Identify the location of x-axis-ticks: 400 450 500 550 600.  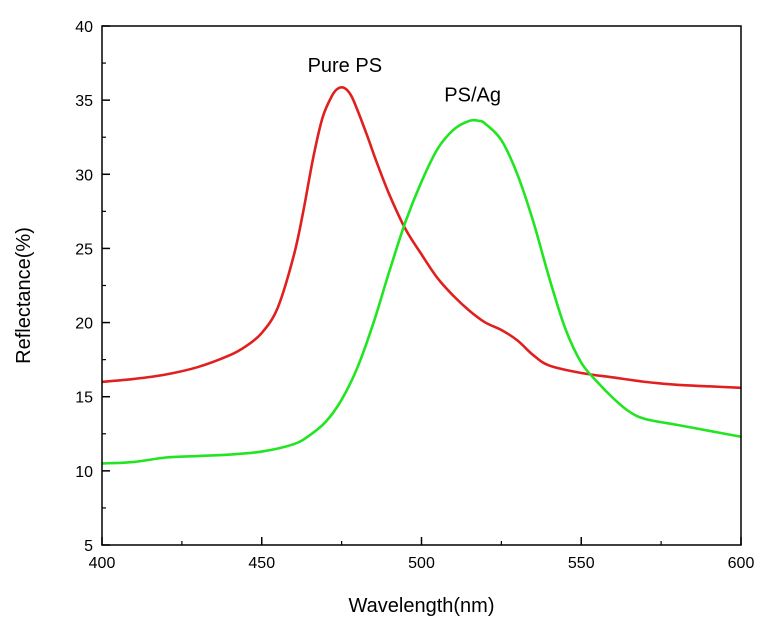
(422, 554).